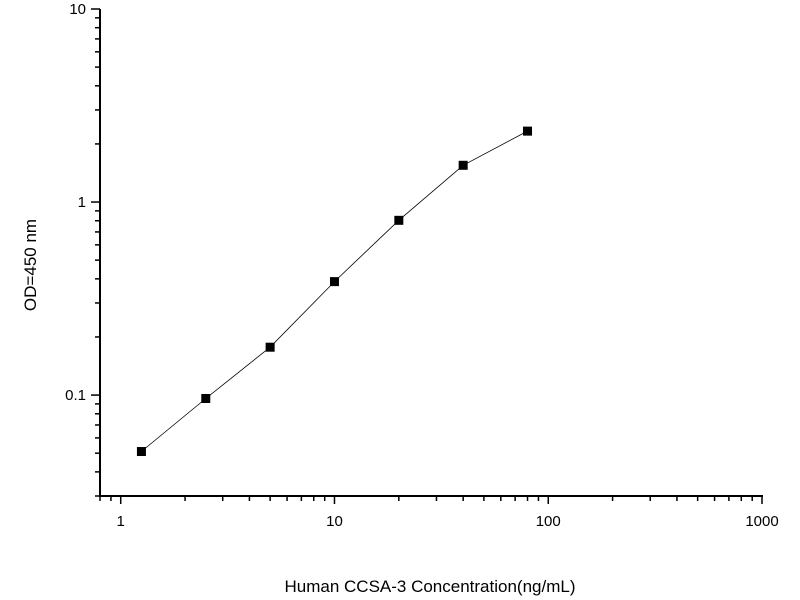 The image size is (800, 600). Describe the element at coordinates (77, 9) in the screenshot. I see `y-tick-label: 10` at that location.